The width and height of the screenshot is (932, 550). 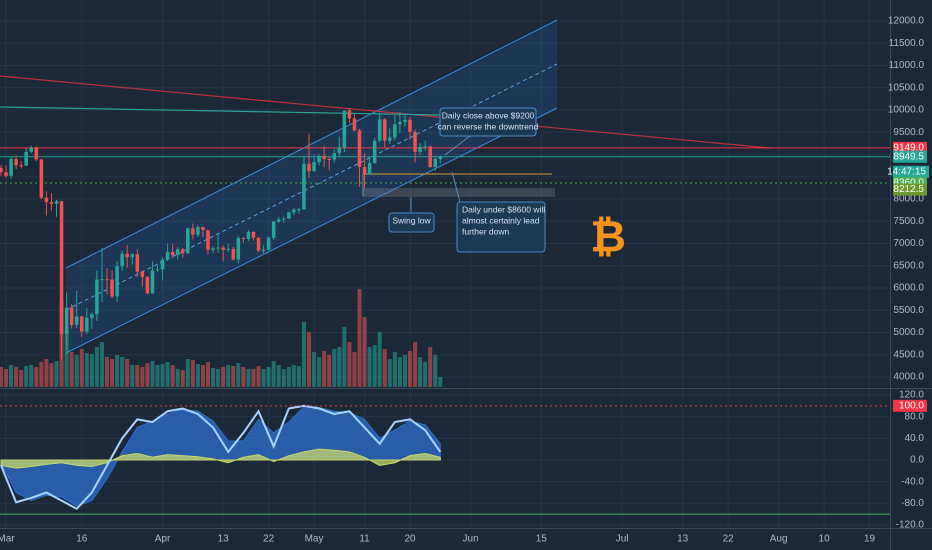 I want to click on level-tag, so click(x=910, y=405).